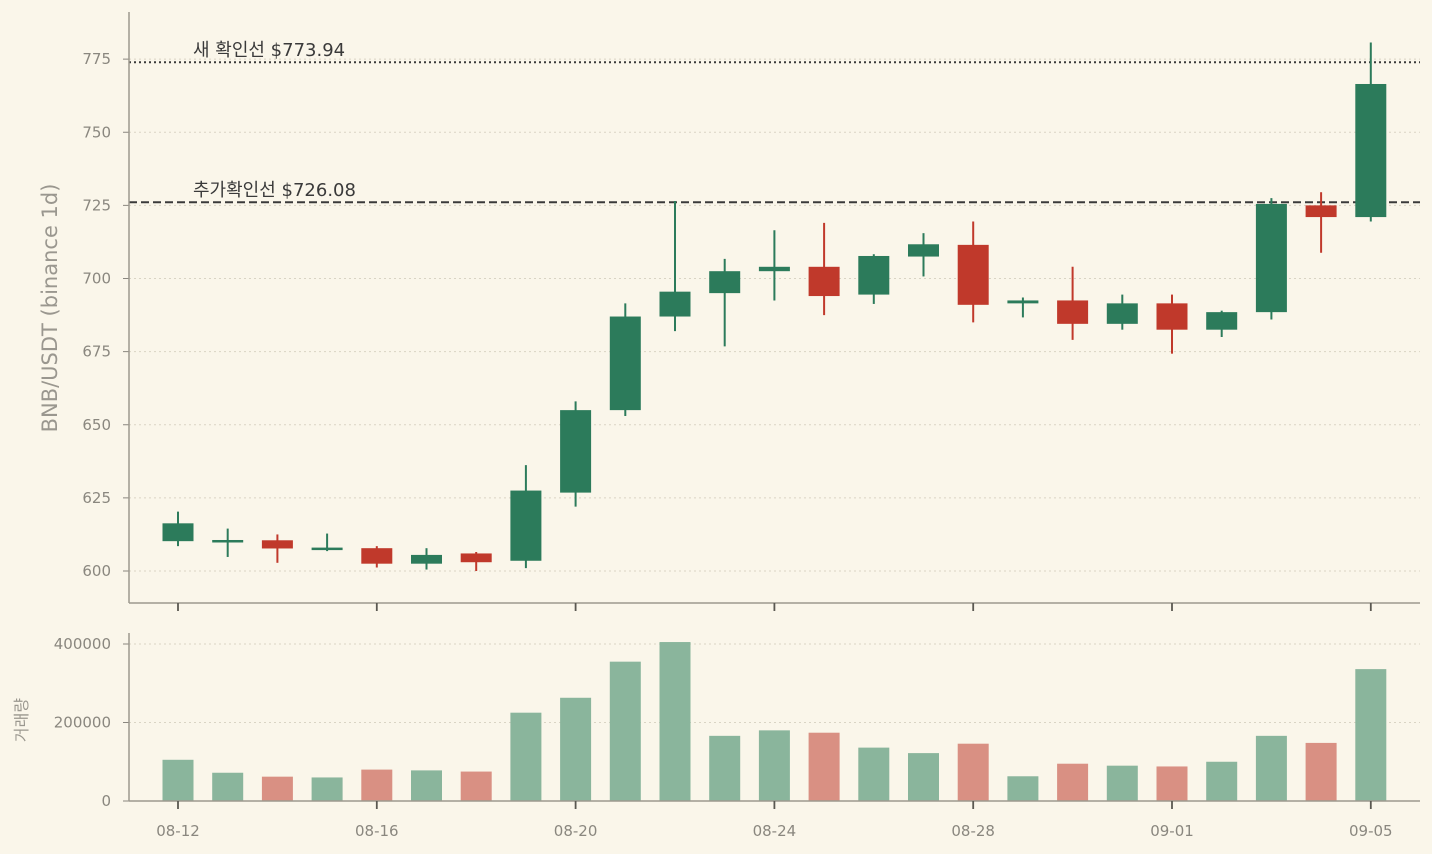 This screenshot has height=854, width=1432. I want to click on price-y-tick-label: 700, so click(96, 279).